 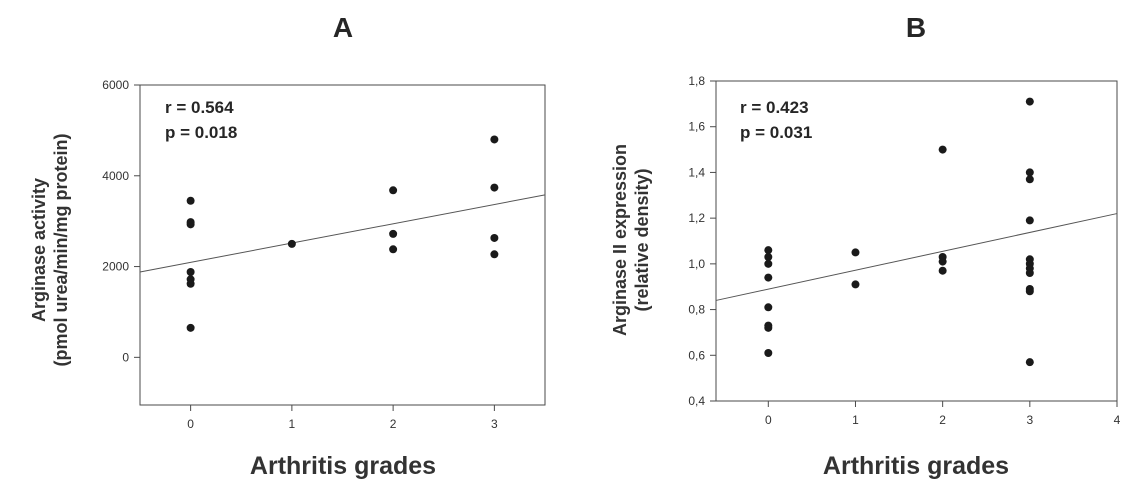 I want to click on panel-a-stat-r: r = 0.564, so click(x=199, y=107).